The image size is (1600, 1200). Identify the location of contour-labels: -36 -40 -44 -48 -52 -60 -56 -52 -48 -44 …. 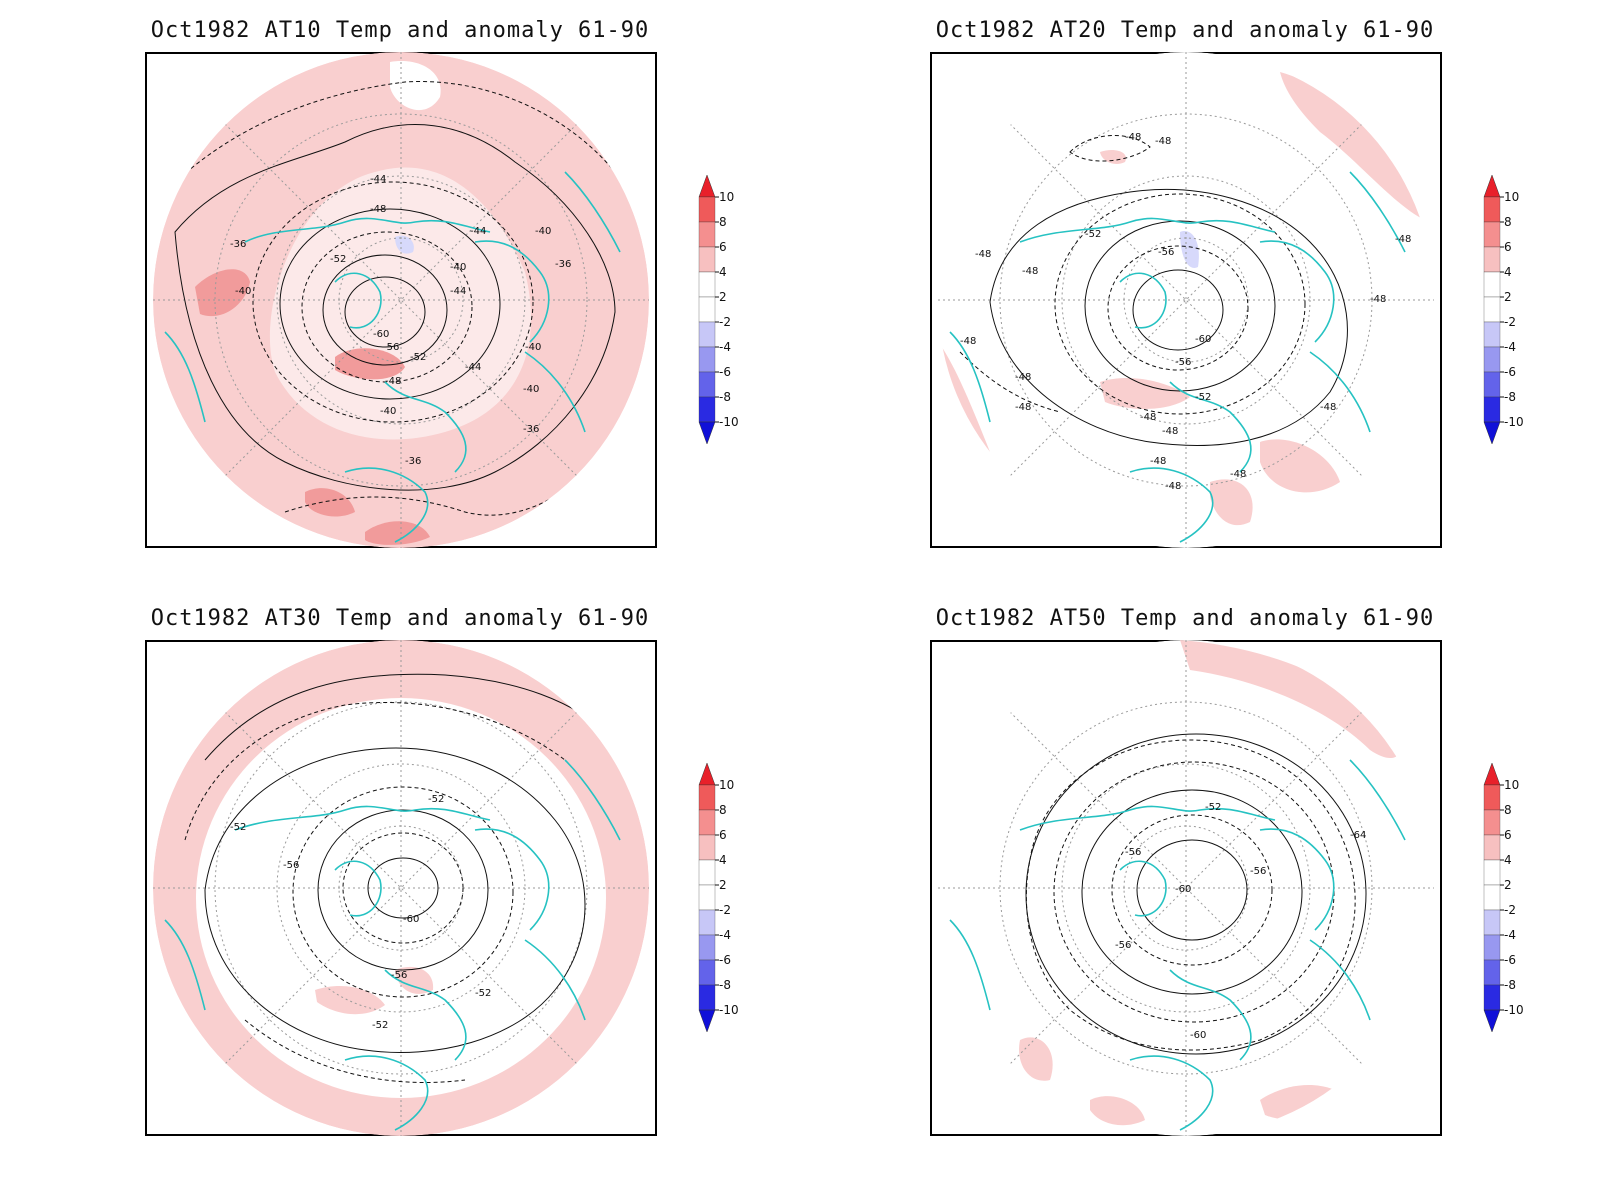
(400, 320).